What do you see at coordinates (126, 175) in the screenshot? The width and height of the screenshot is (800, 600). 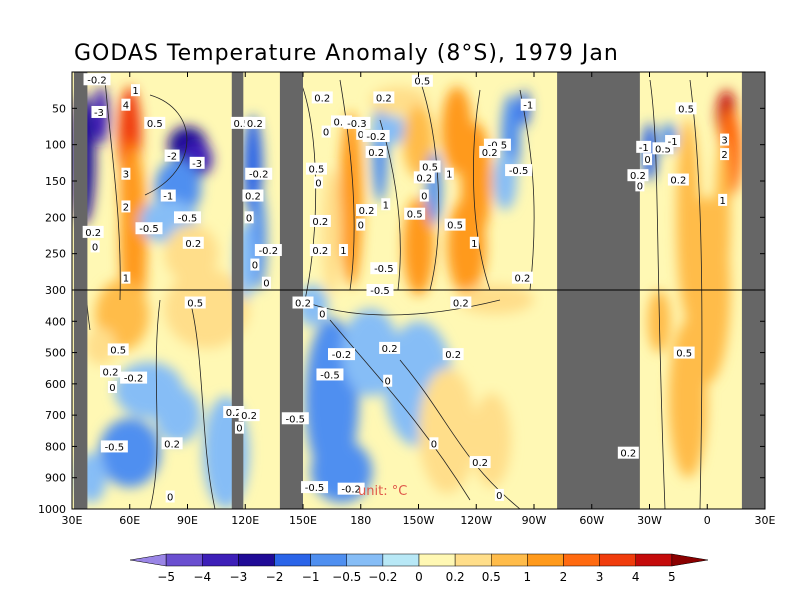 I see `contour-label-text: 3` at bounding box center [126, 175].